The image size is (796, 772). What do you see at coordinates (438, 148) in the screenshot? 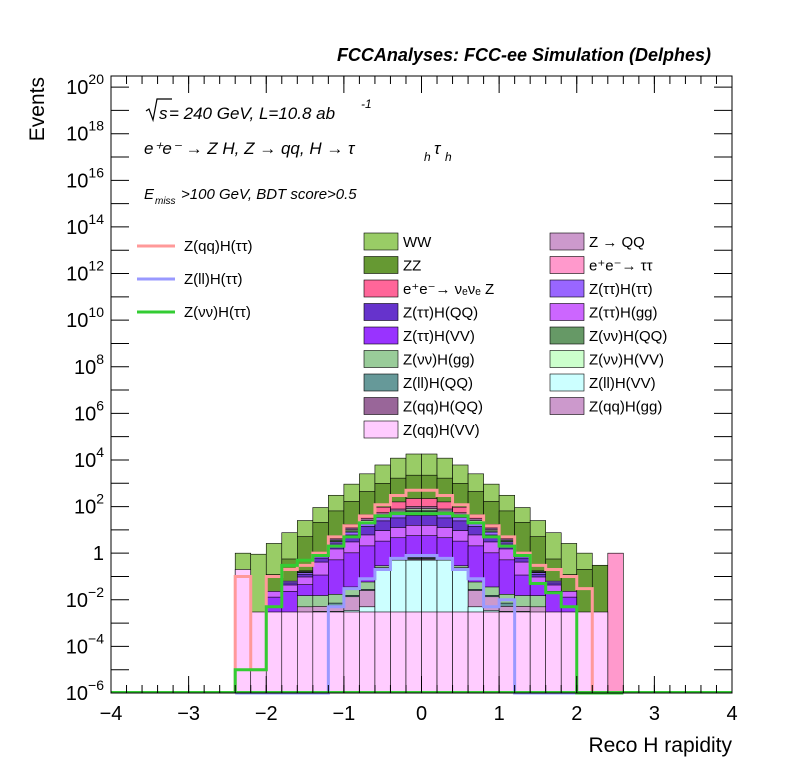
I see `annotation-process-tail: τ` at bounding box center [438, 148].